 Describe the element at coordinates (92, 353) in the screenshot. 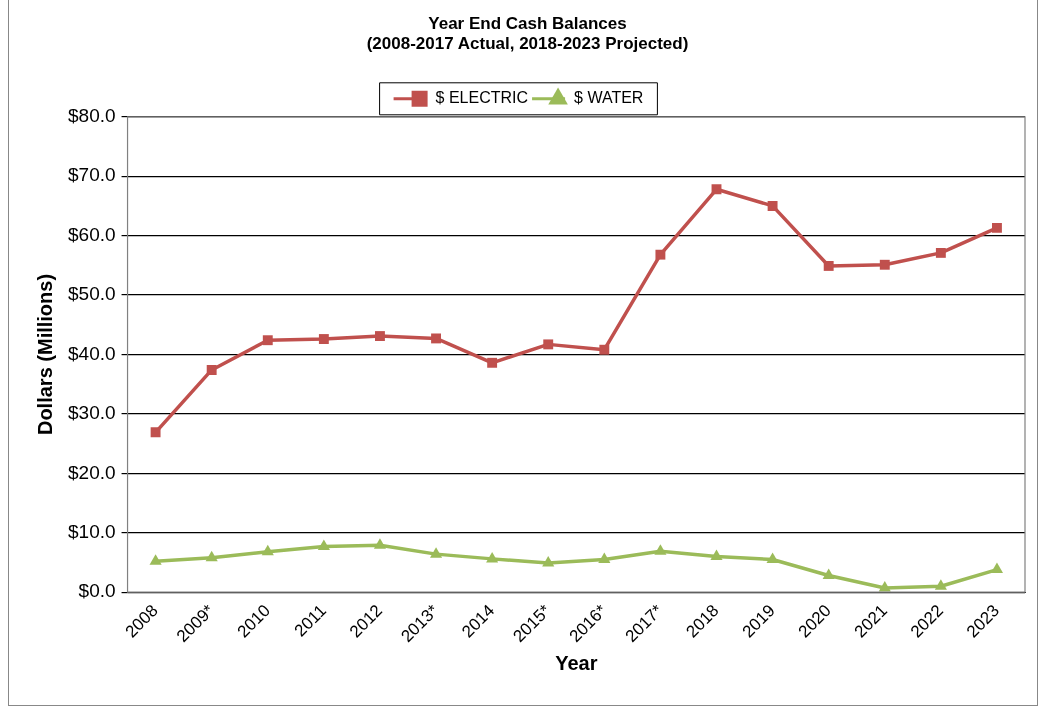

I see `y-tick-label: $40.0` at that location.